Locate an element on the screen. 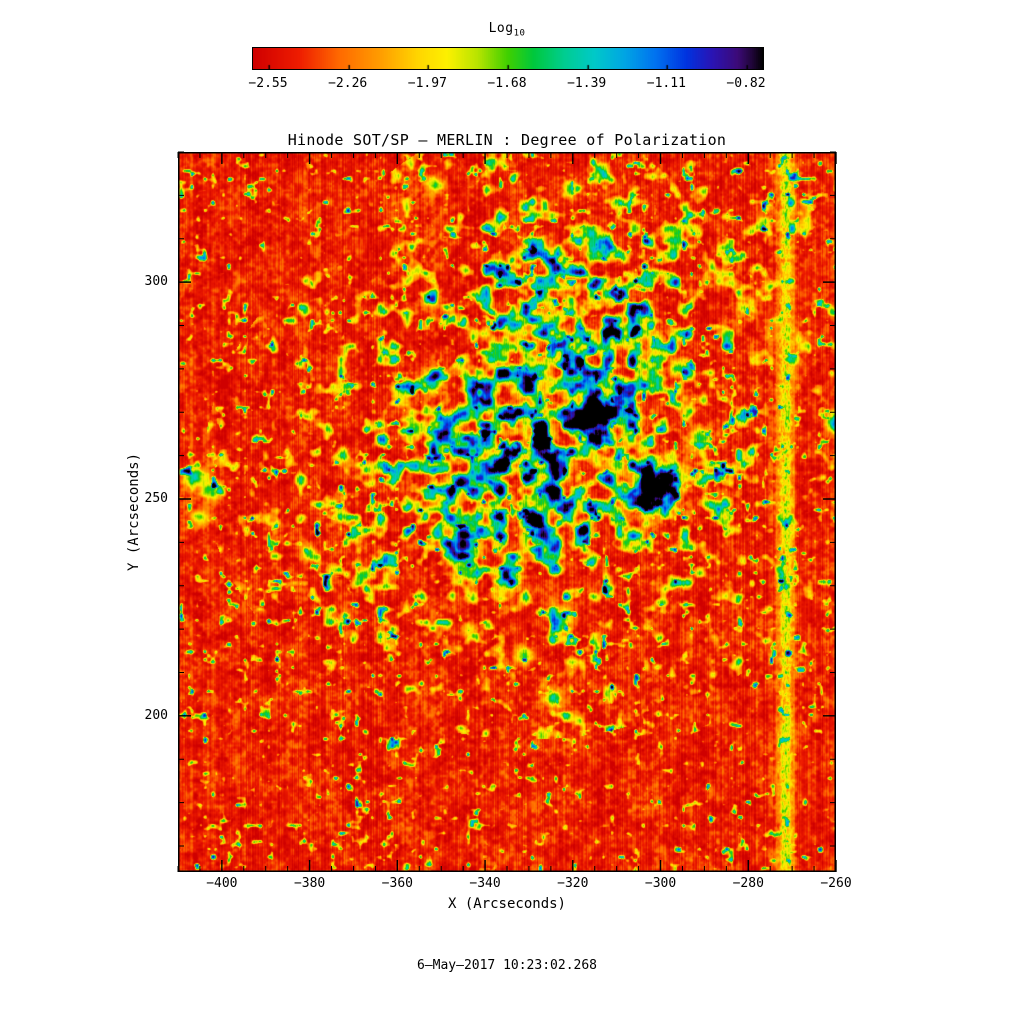  colorbar-tick-label: −1.97 is located at coordinates (427, 83).